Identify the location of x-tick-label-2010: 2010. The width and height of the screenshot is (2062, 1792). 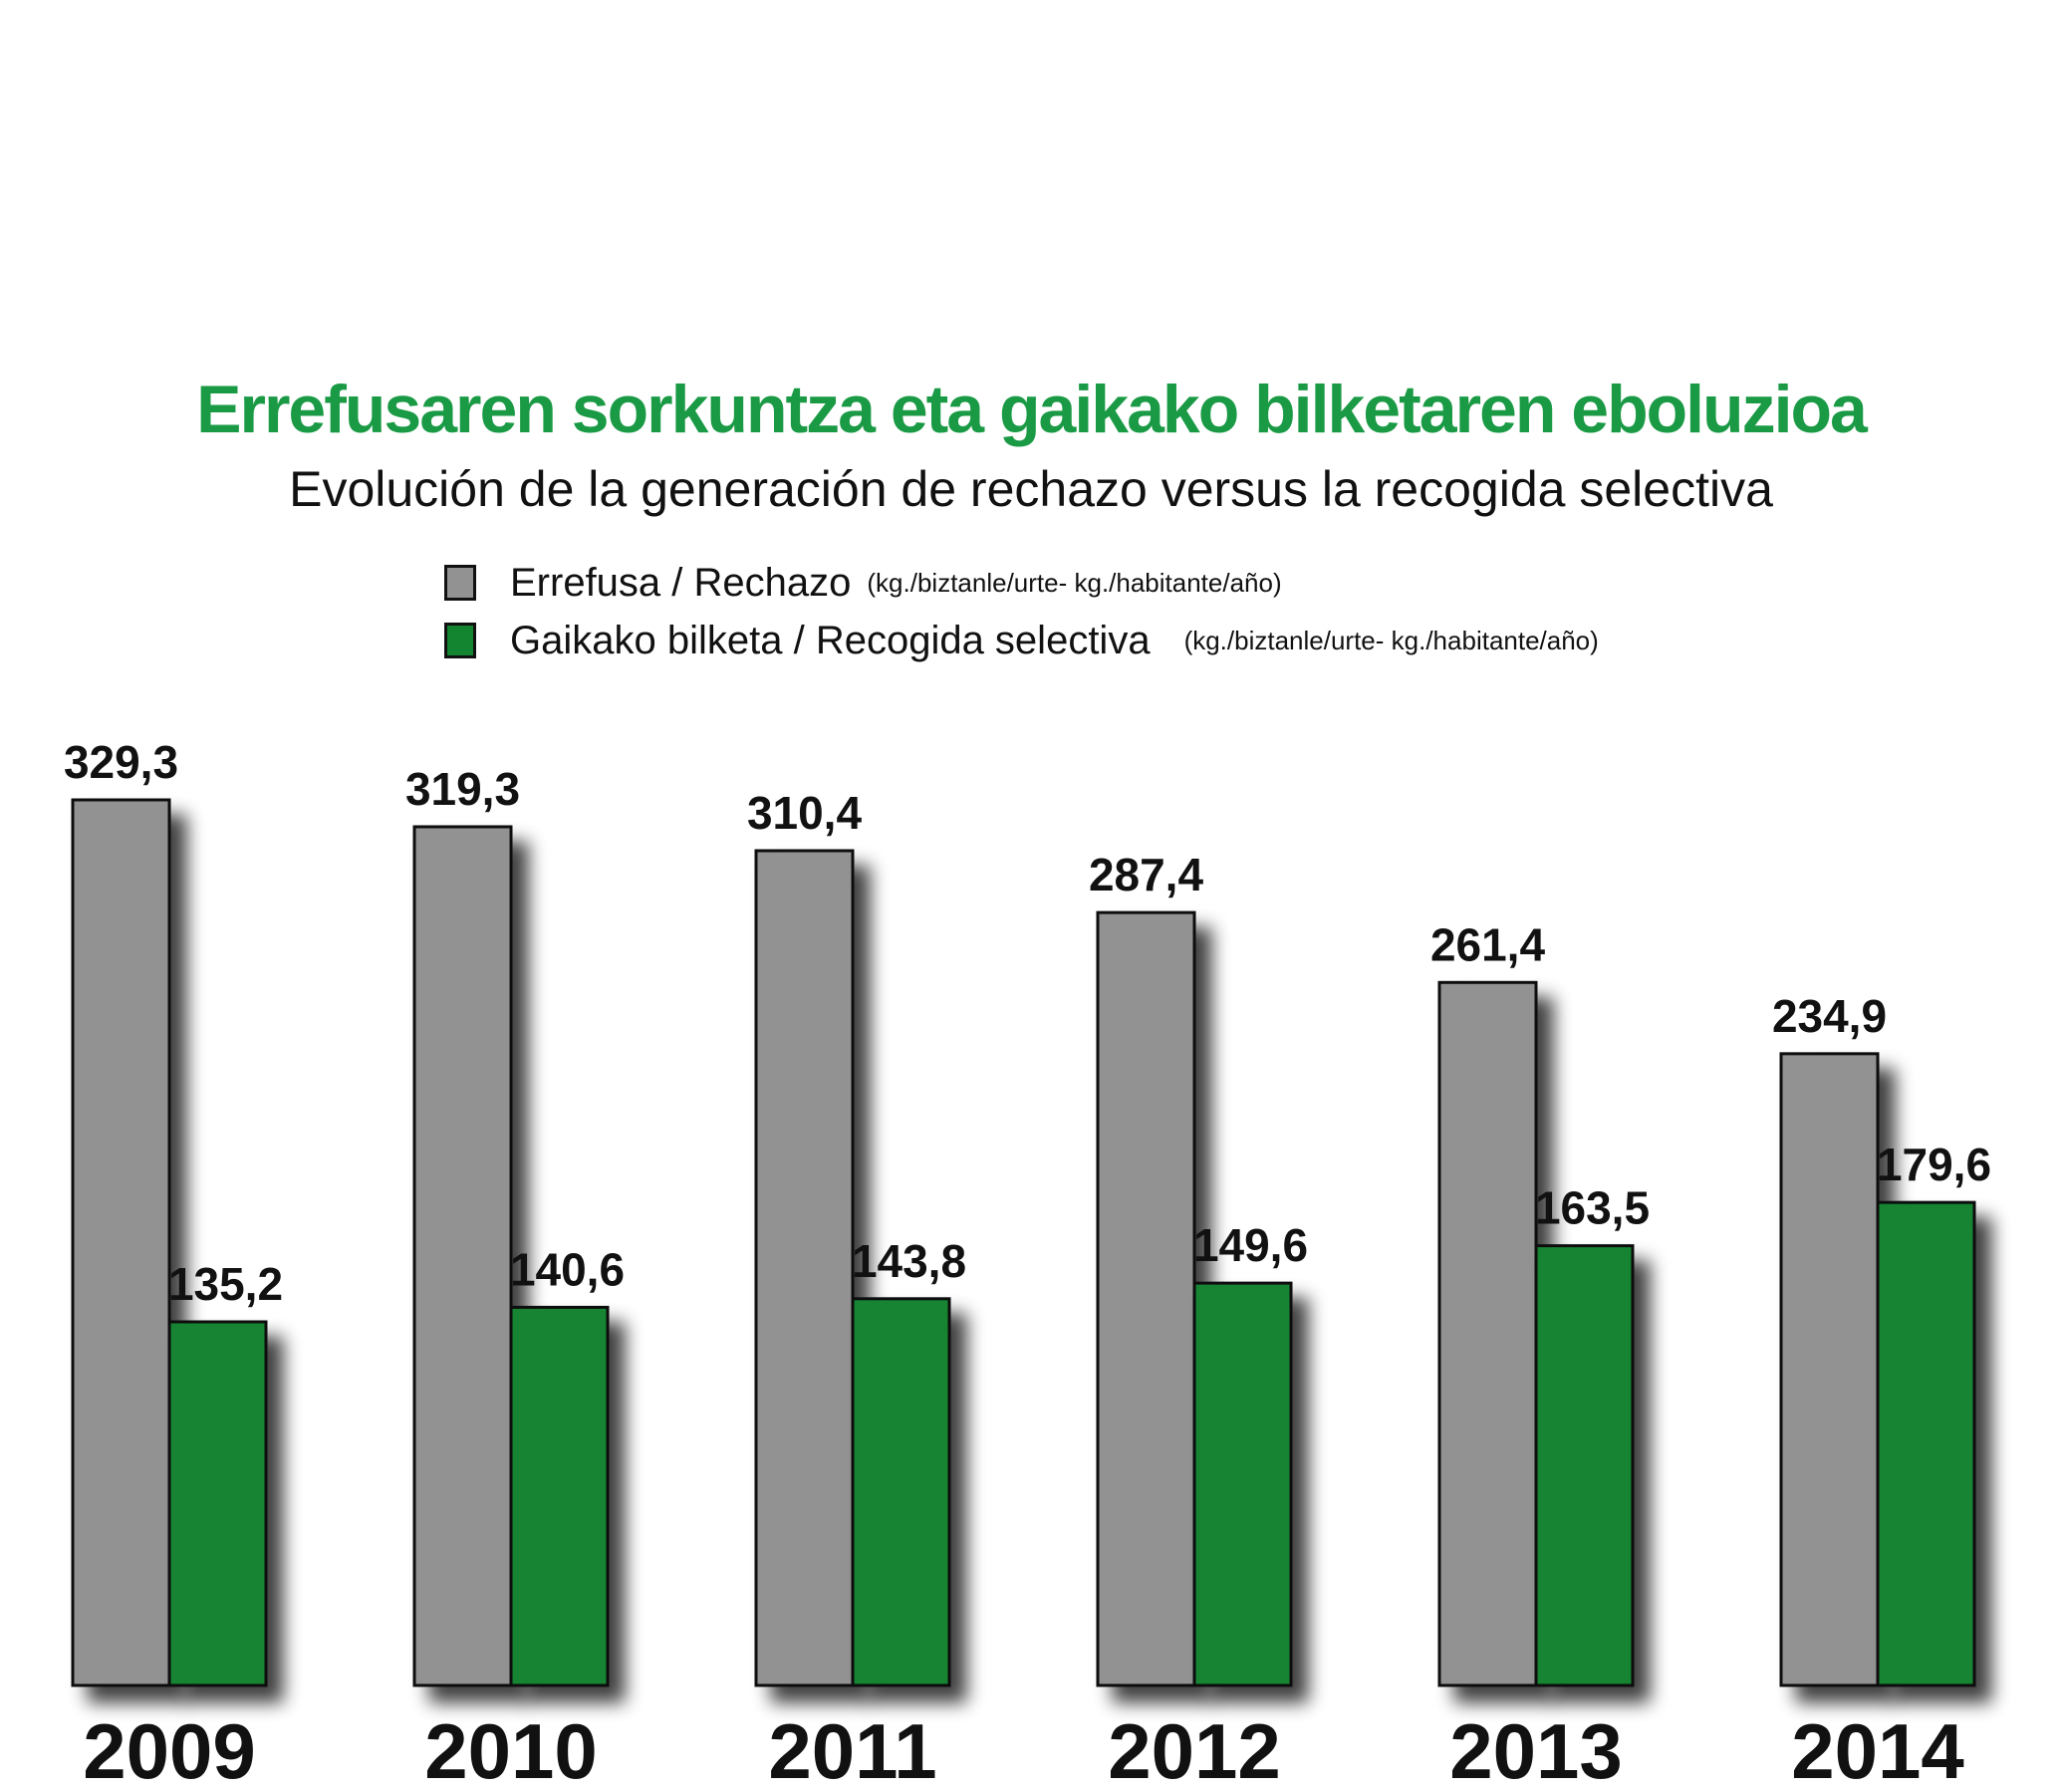
(511, 1749).